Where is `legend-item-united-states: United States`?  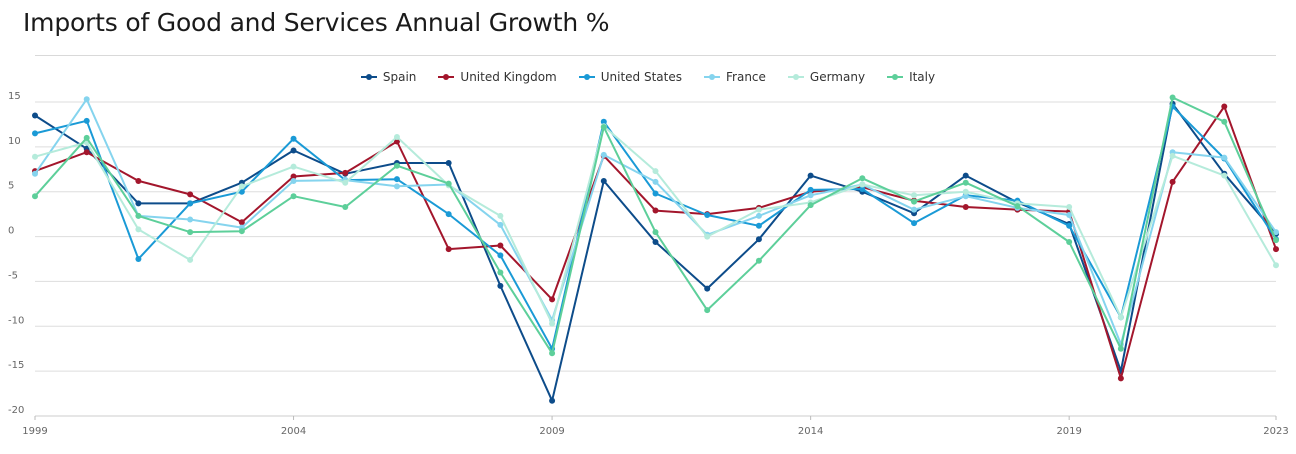
legend-item-united-states: United States is located at coordinates (630, 77).